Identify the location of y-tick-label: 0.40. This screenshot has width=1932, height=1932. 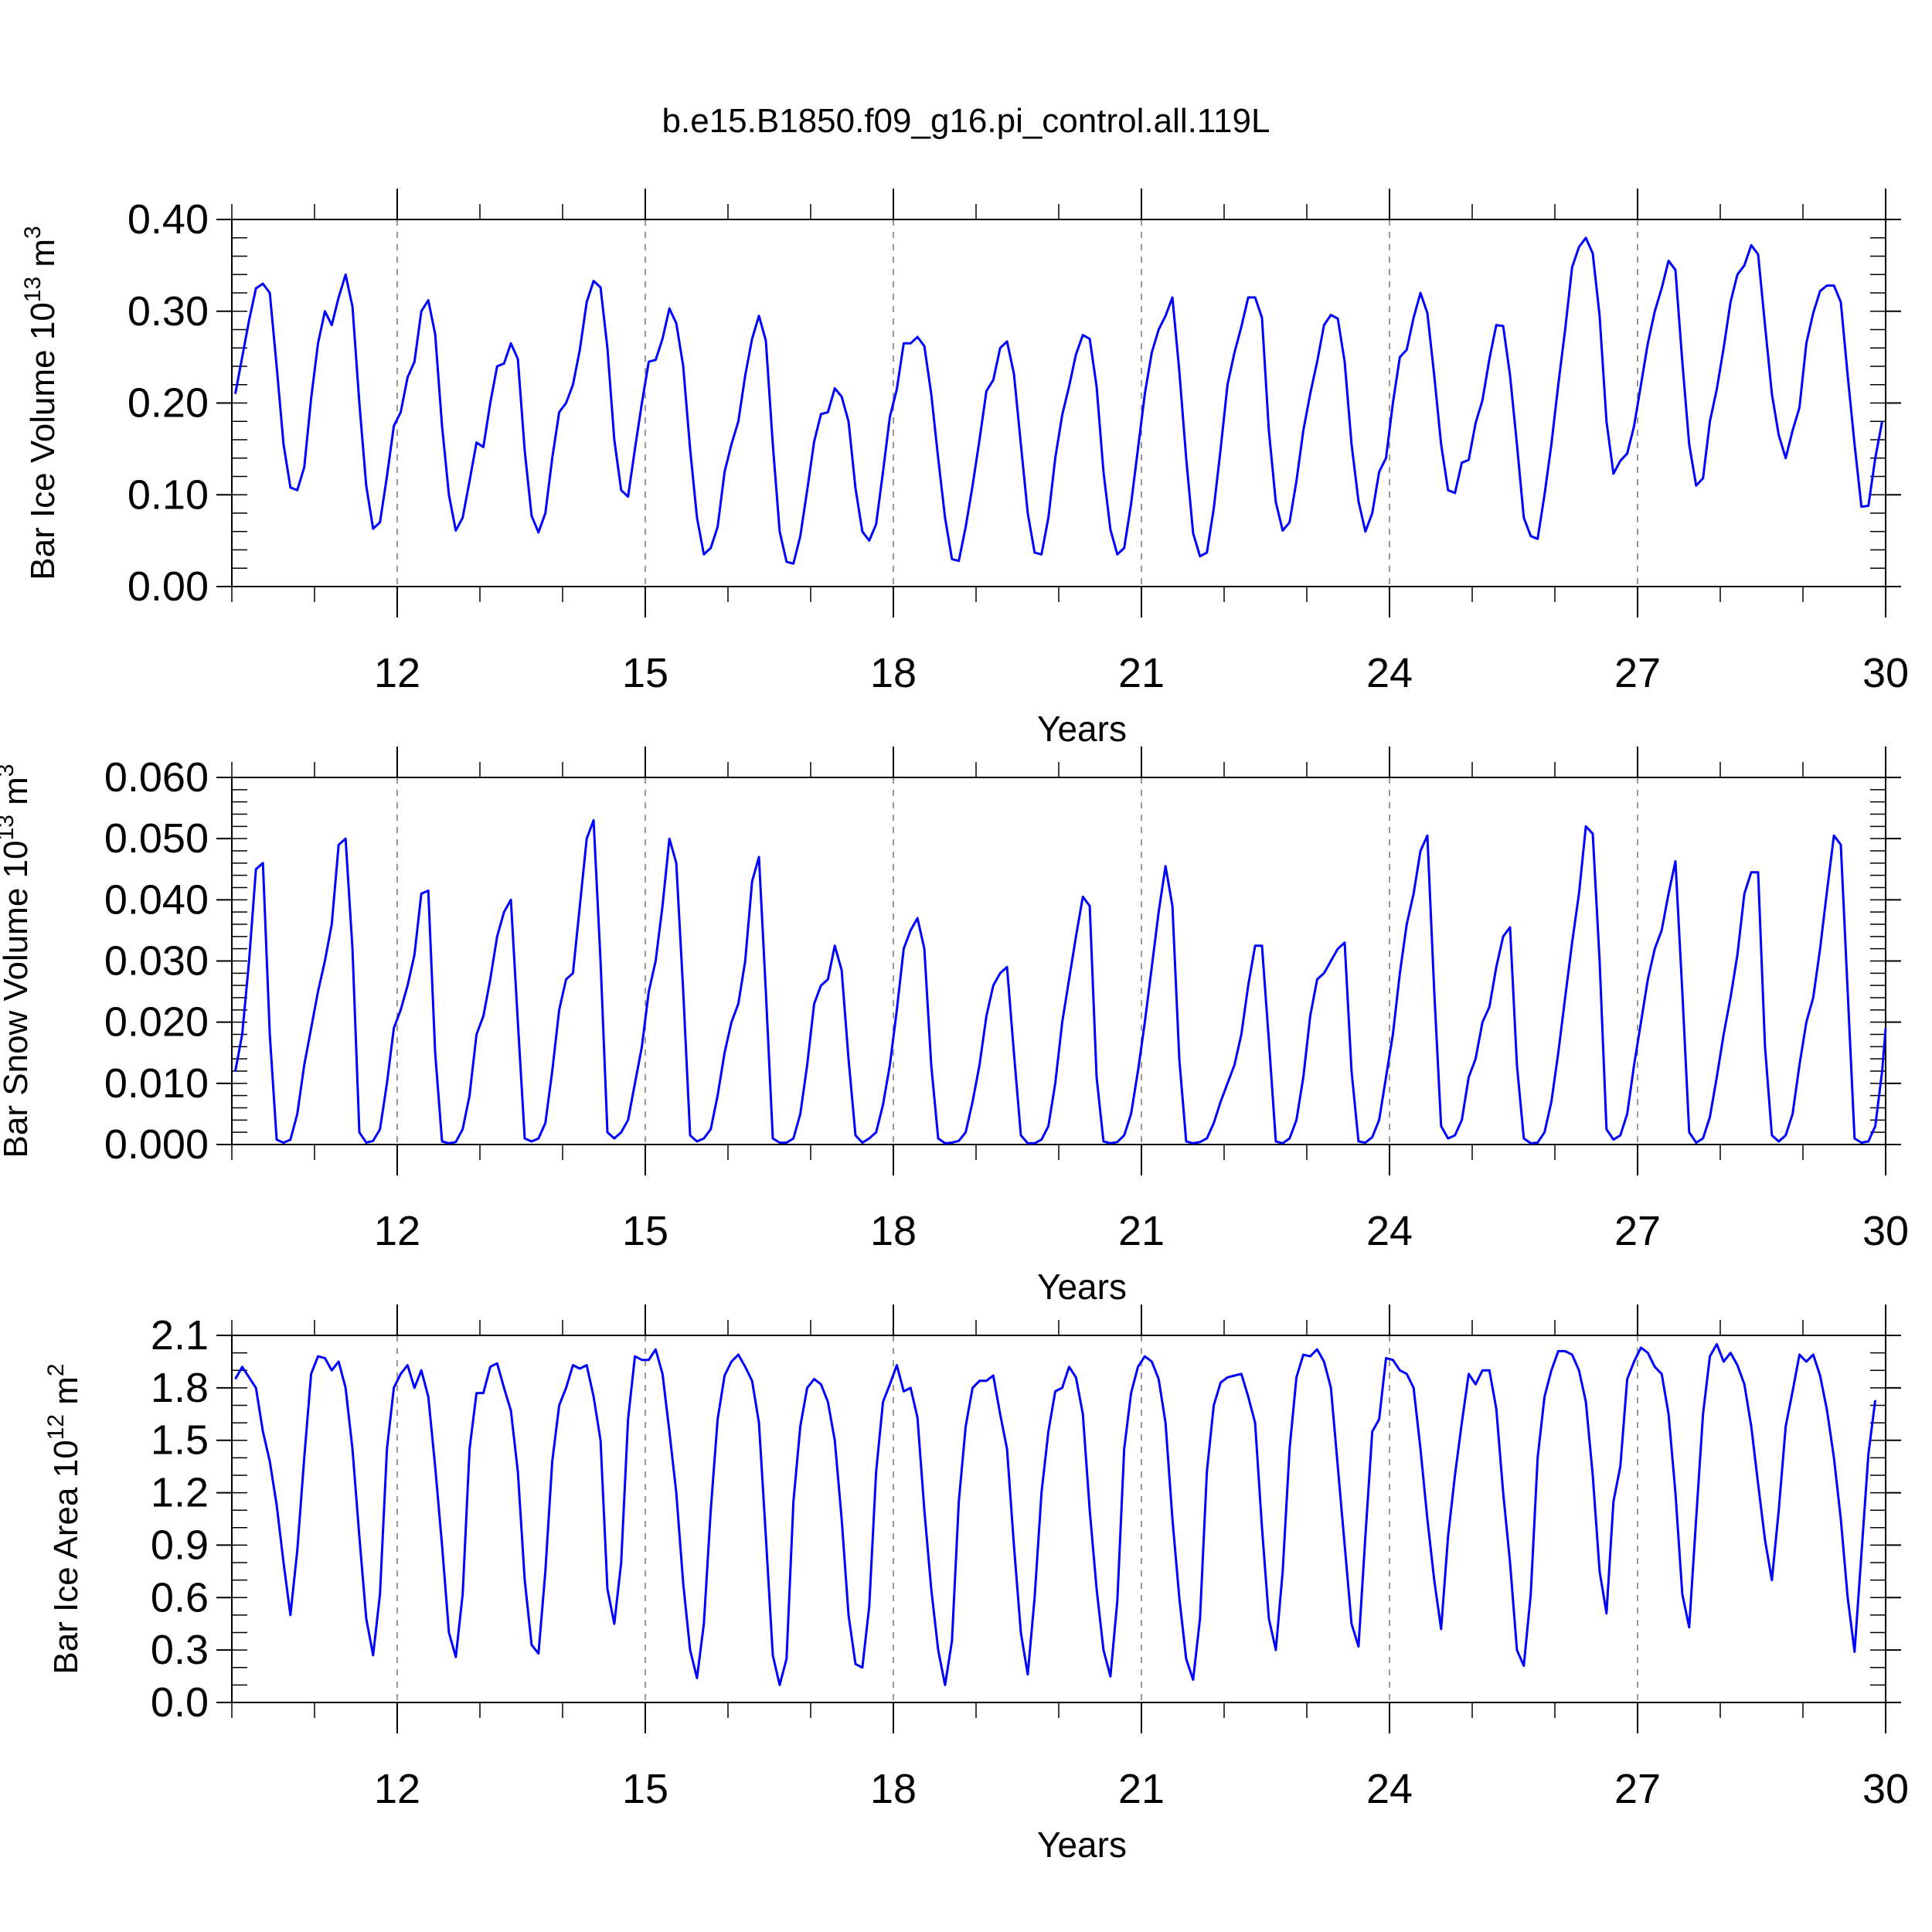
(168, 220).